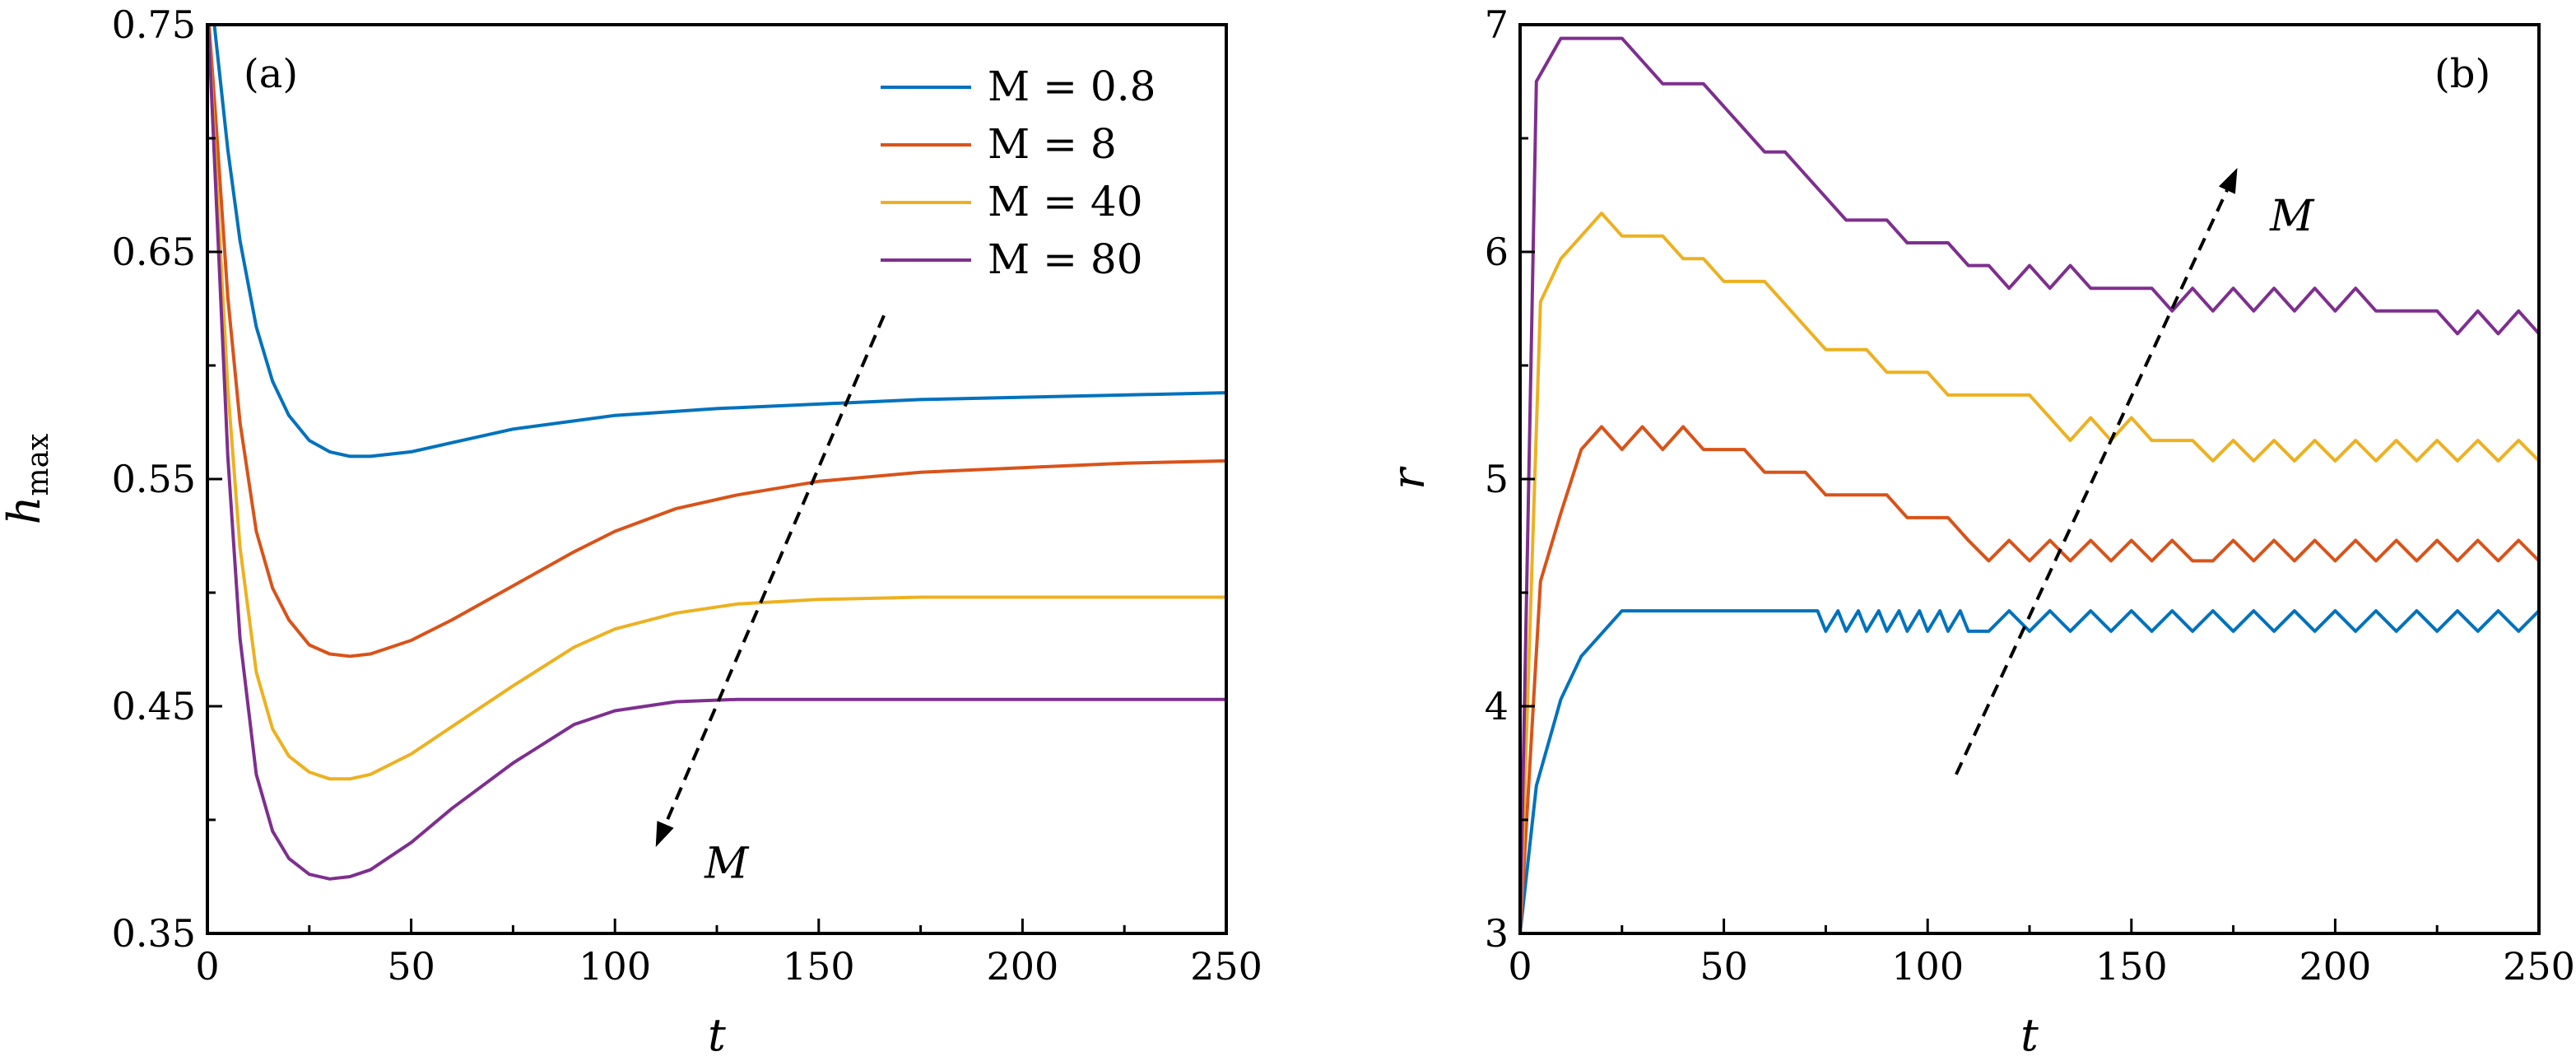  I want to click on annotation-label-a: M, so click(727, 863).